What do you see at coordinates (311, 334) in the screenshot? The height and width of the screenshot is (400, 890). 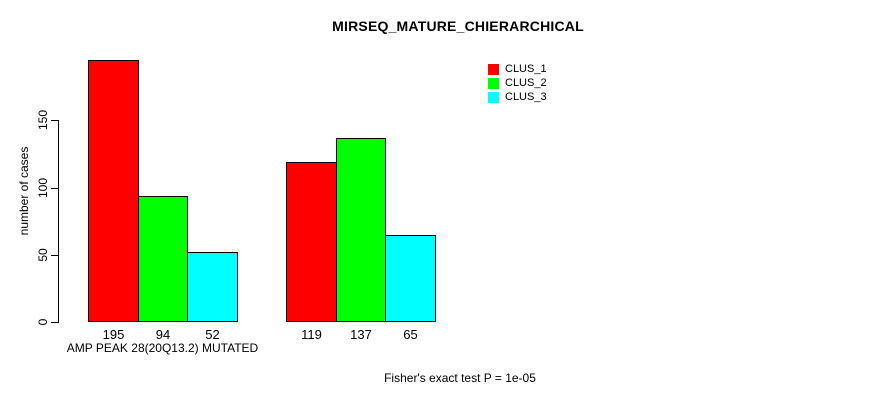 I see `bar-value-label: 119` at bounding box center [311, 334].